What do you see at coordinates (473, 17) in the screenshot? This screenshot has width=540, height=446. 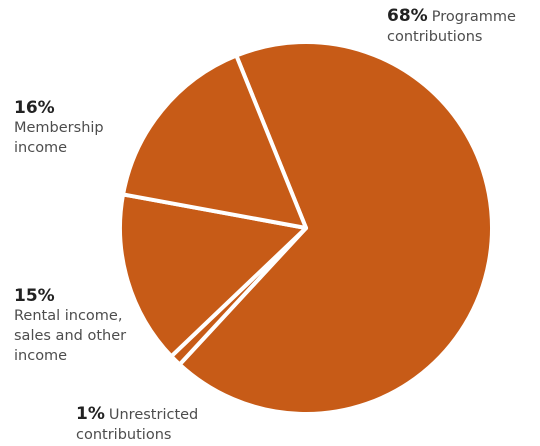 I see `label-text-line: Programme` at bounding box center [473, 17].